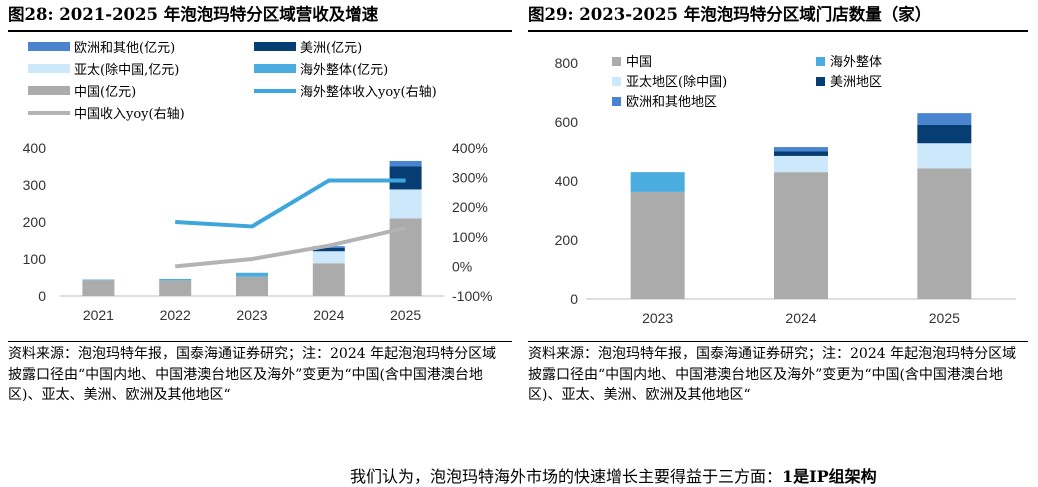 This screenshot has height=487, width=1038. Describe the element at coordinates (856, 82) in the screenshot. I see `legend-label: 美洲地区` at that location.